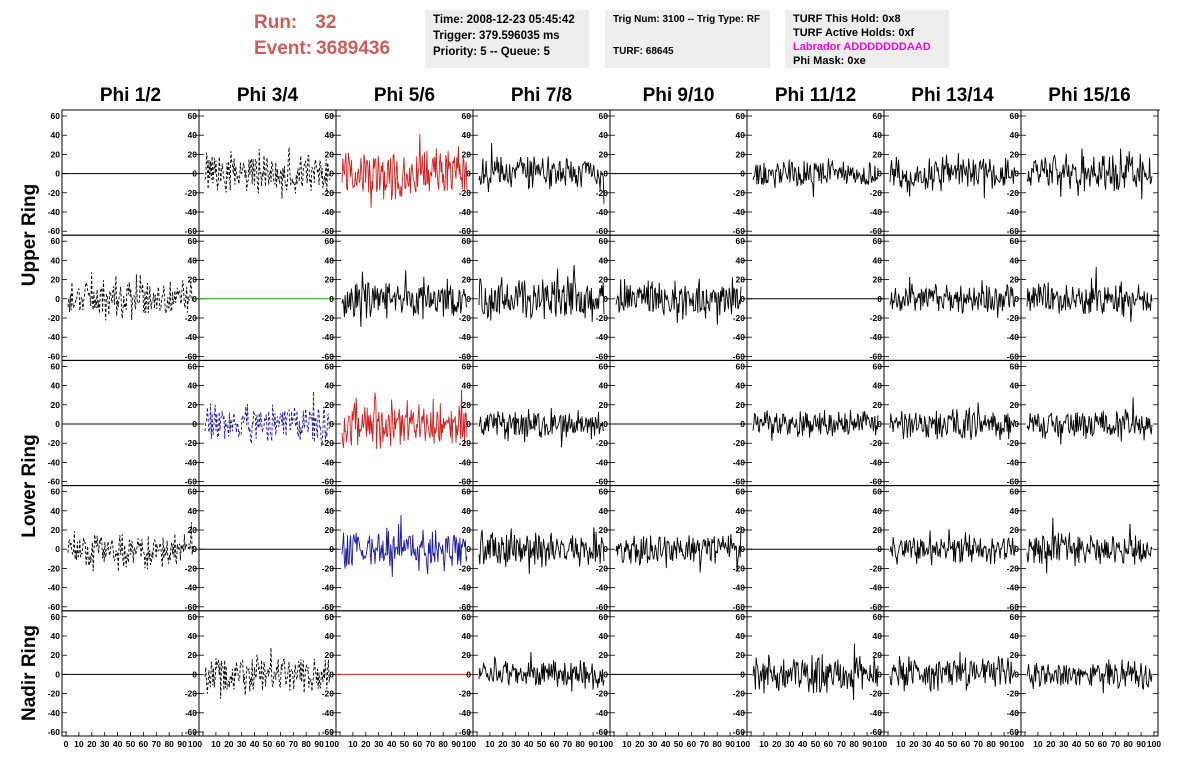 The image size is (1196, 772). I want to click on phi-header-1: Phi 1/2, so click(130, 95).